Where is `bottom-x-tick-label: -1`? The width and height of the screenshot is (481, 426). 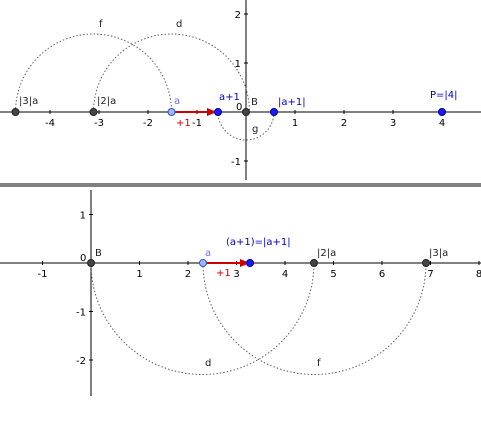
bottom-x-tick-label: -1 is located at coordinates (43, 274).